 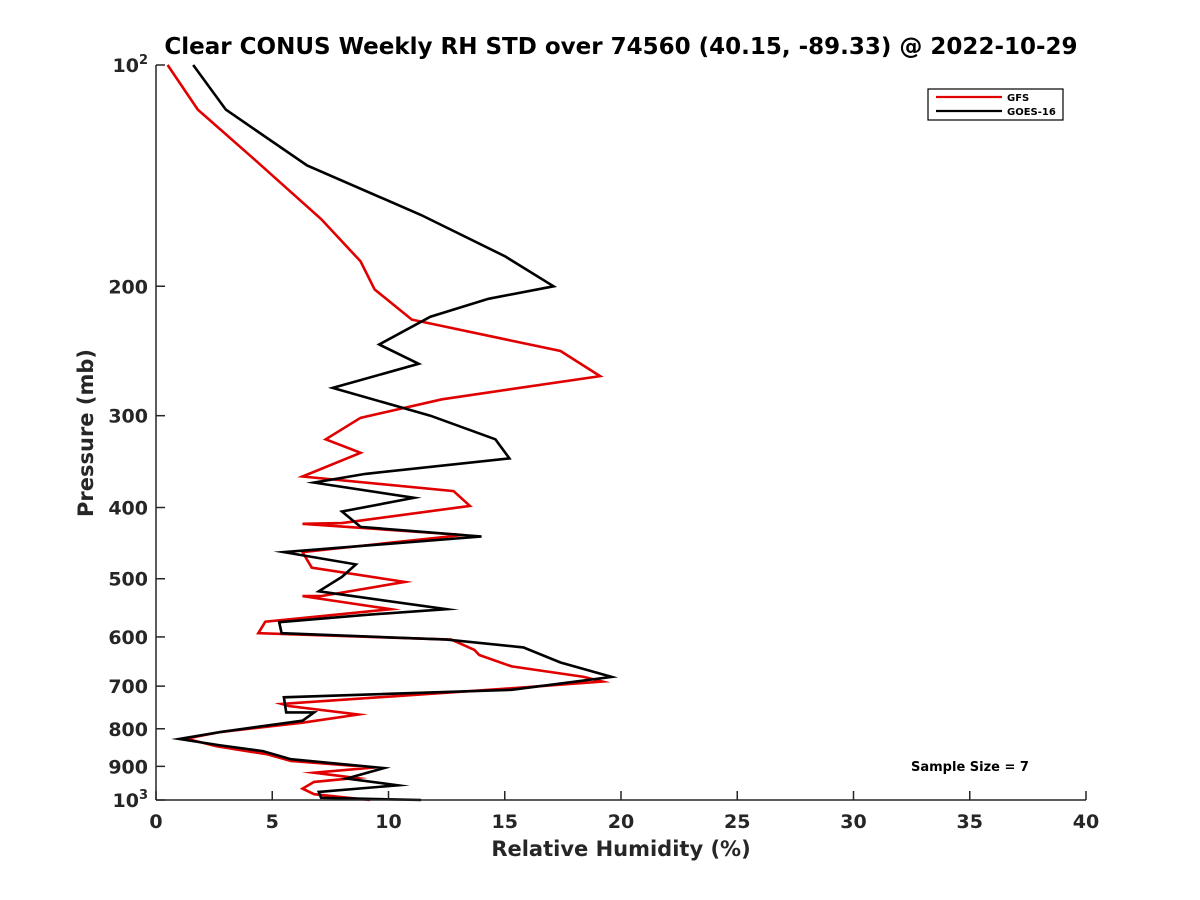 What do you see at coordinates (970, 822) in the screenshot?
I see `x-tick-label: 35` at bounding box center [970, 822].